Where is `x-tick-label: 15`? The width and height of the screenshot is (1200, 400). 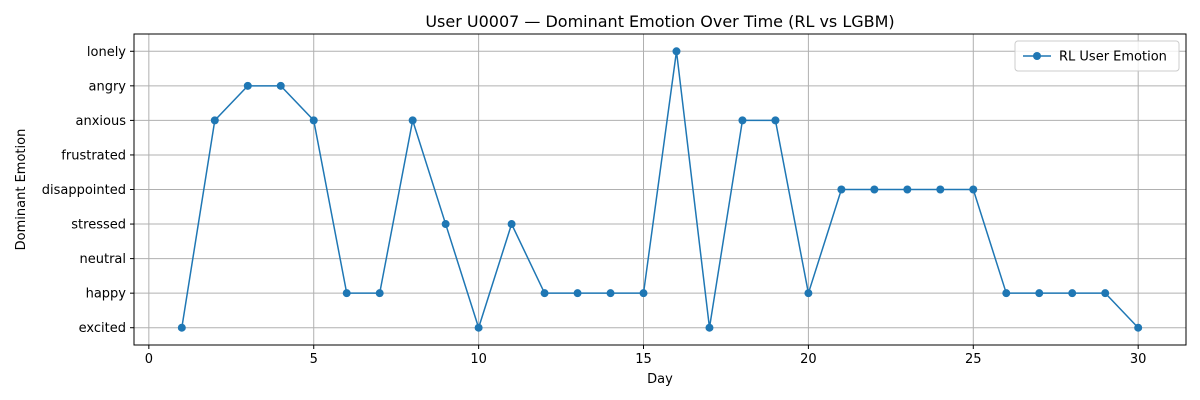 x-tick-label: 15 is located at coordinates (643, 359).